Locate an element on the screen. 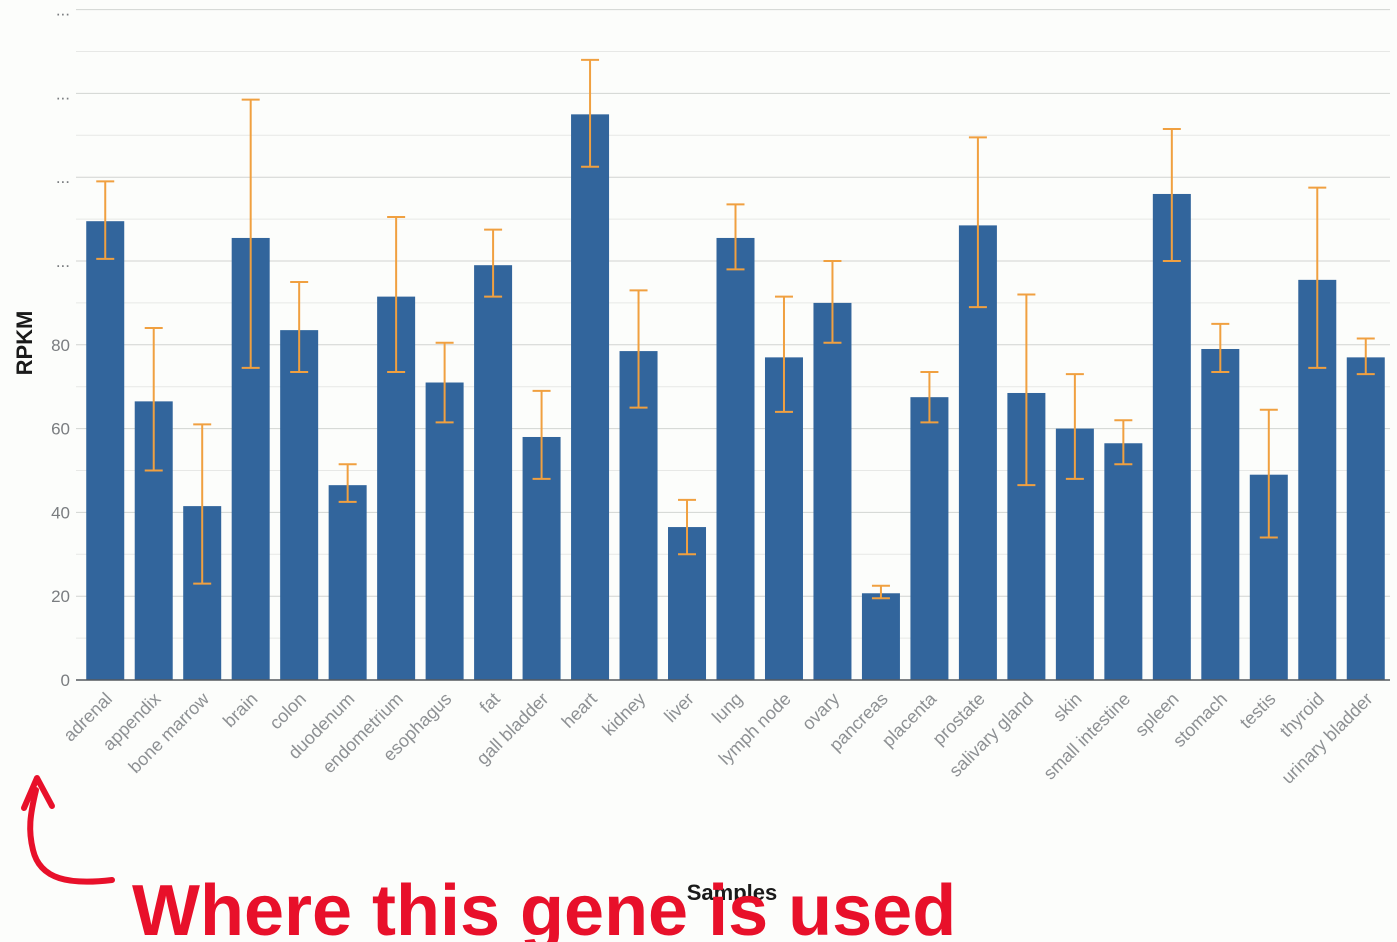  bar-placenta is located at coordinates (929, 538).